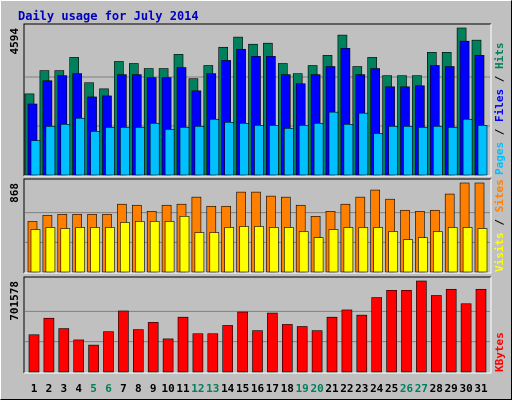 This screenshot has width=512, height=400. I want to click on legend-entry: Hits, so click(499, 56).